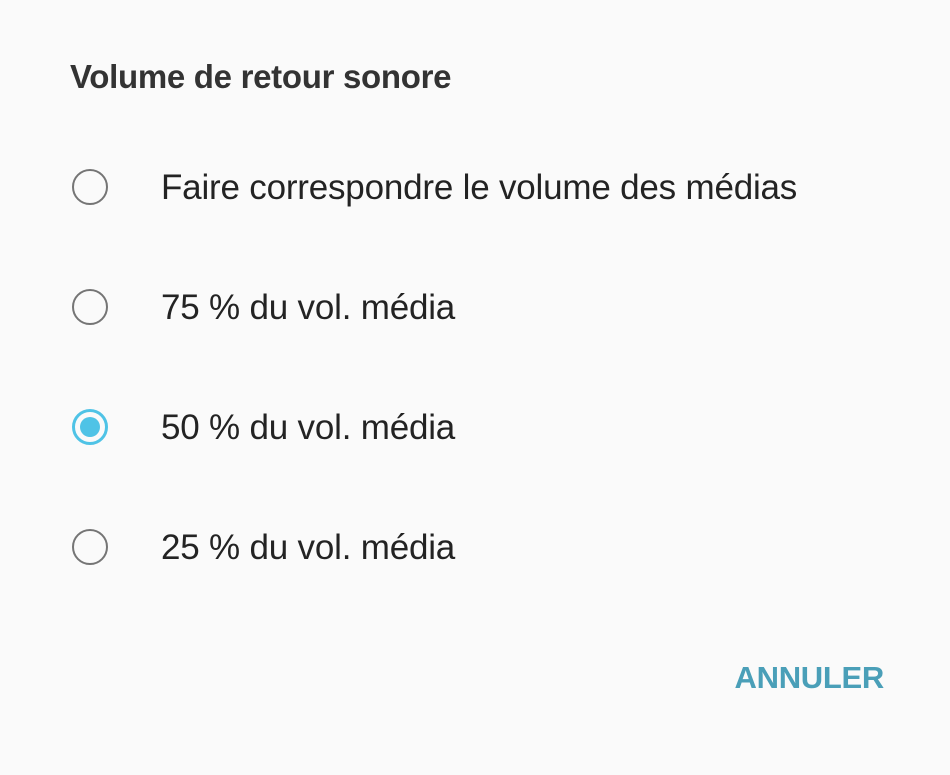 This screenshot has height=775, width=950. What do you see at coordinates (809, 677) in the screenshot?
I see `cancel-button: ANNULER` at bounding box center [809, 677].